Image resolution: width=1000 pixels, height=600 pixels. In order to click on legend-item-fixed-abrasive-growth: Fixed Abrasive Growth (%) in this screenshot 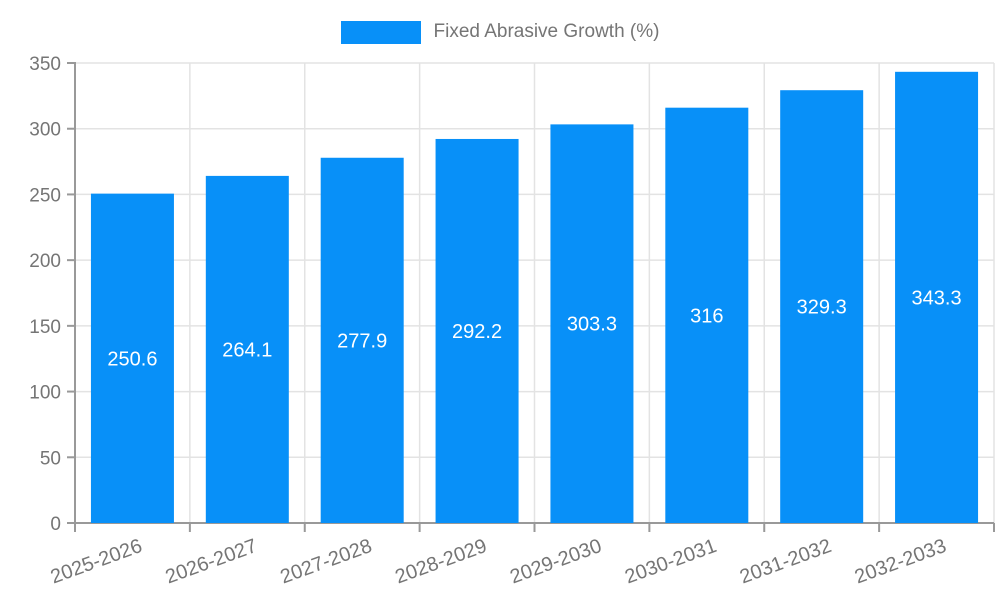, I will do `click(500, 32)`.